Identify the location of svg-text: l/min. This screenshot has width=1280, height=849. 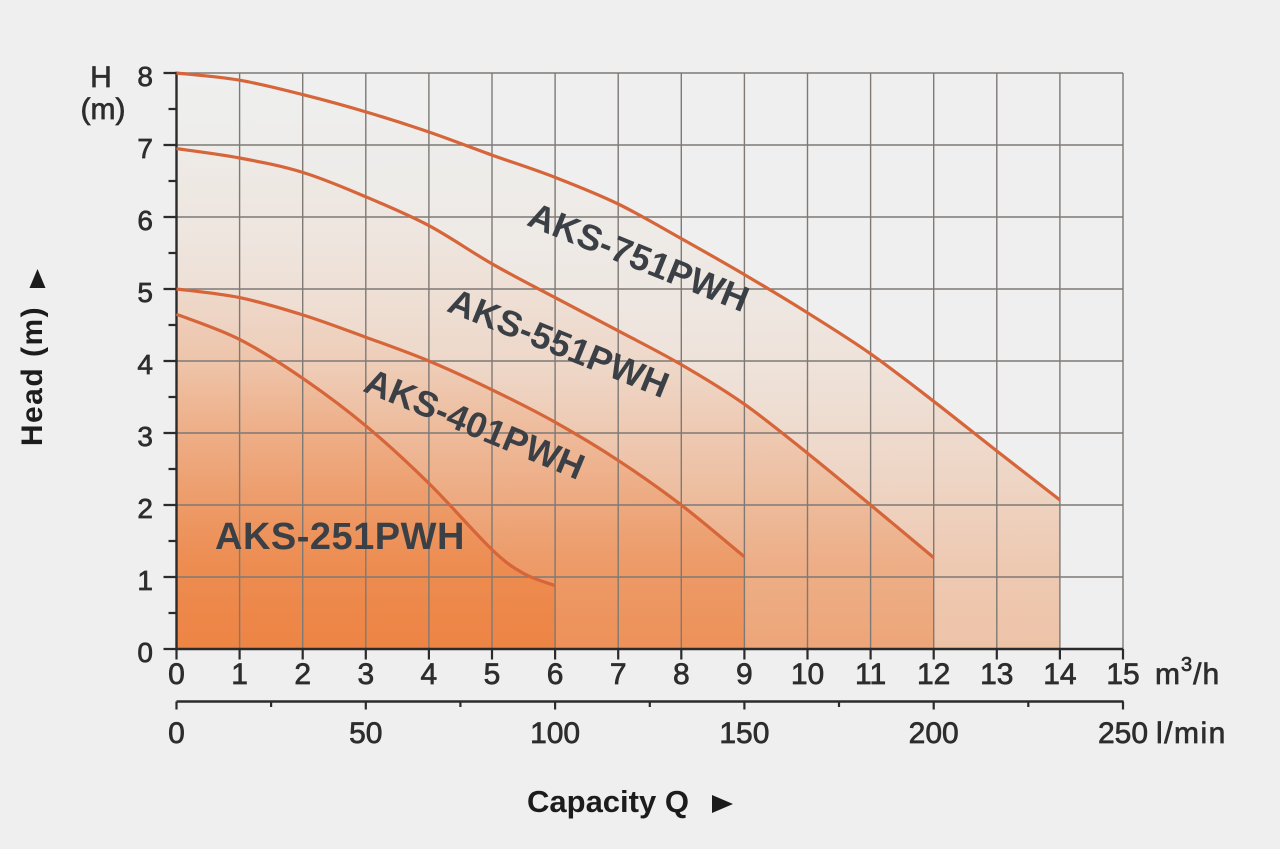
(1191, 733).